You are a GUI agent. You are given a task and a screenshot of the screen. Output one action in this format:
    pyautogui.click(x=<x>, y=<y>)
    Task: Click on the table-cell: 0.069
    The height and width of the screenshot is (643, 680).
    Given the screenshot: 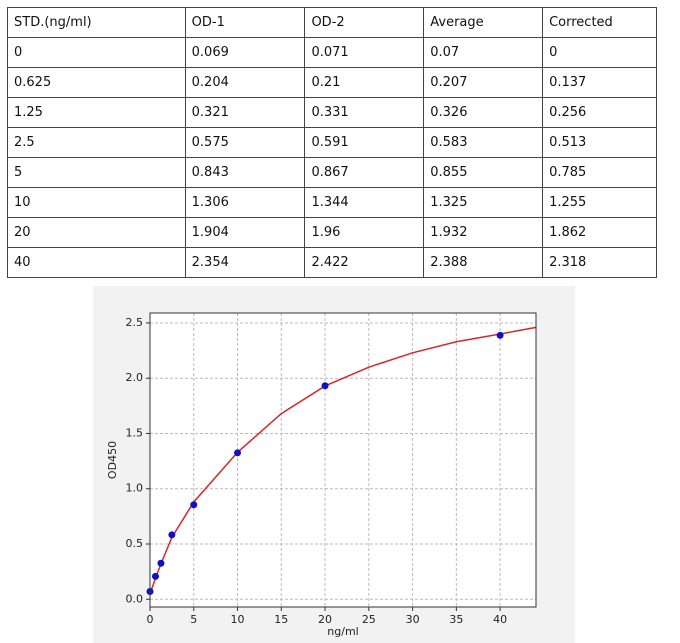 What is the action you would take?
    pyautogui.click(x=245, y=52)
    